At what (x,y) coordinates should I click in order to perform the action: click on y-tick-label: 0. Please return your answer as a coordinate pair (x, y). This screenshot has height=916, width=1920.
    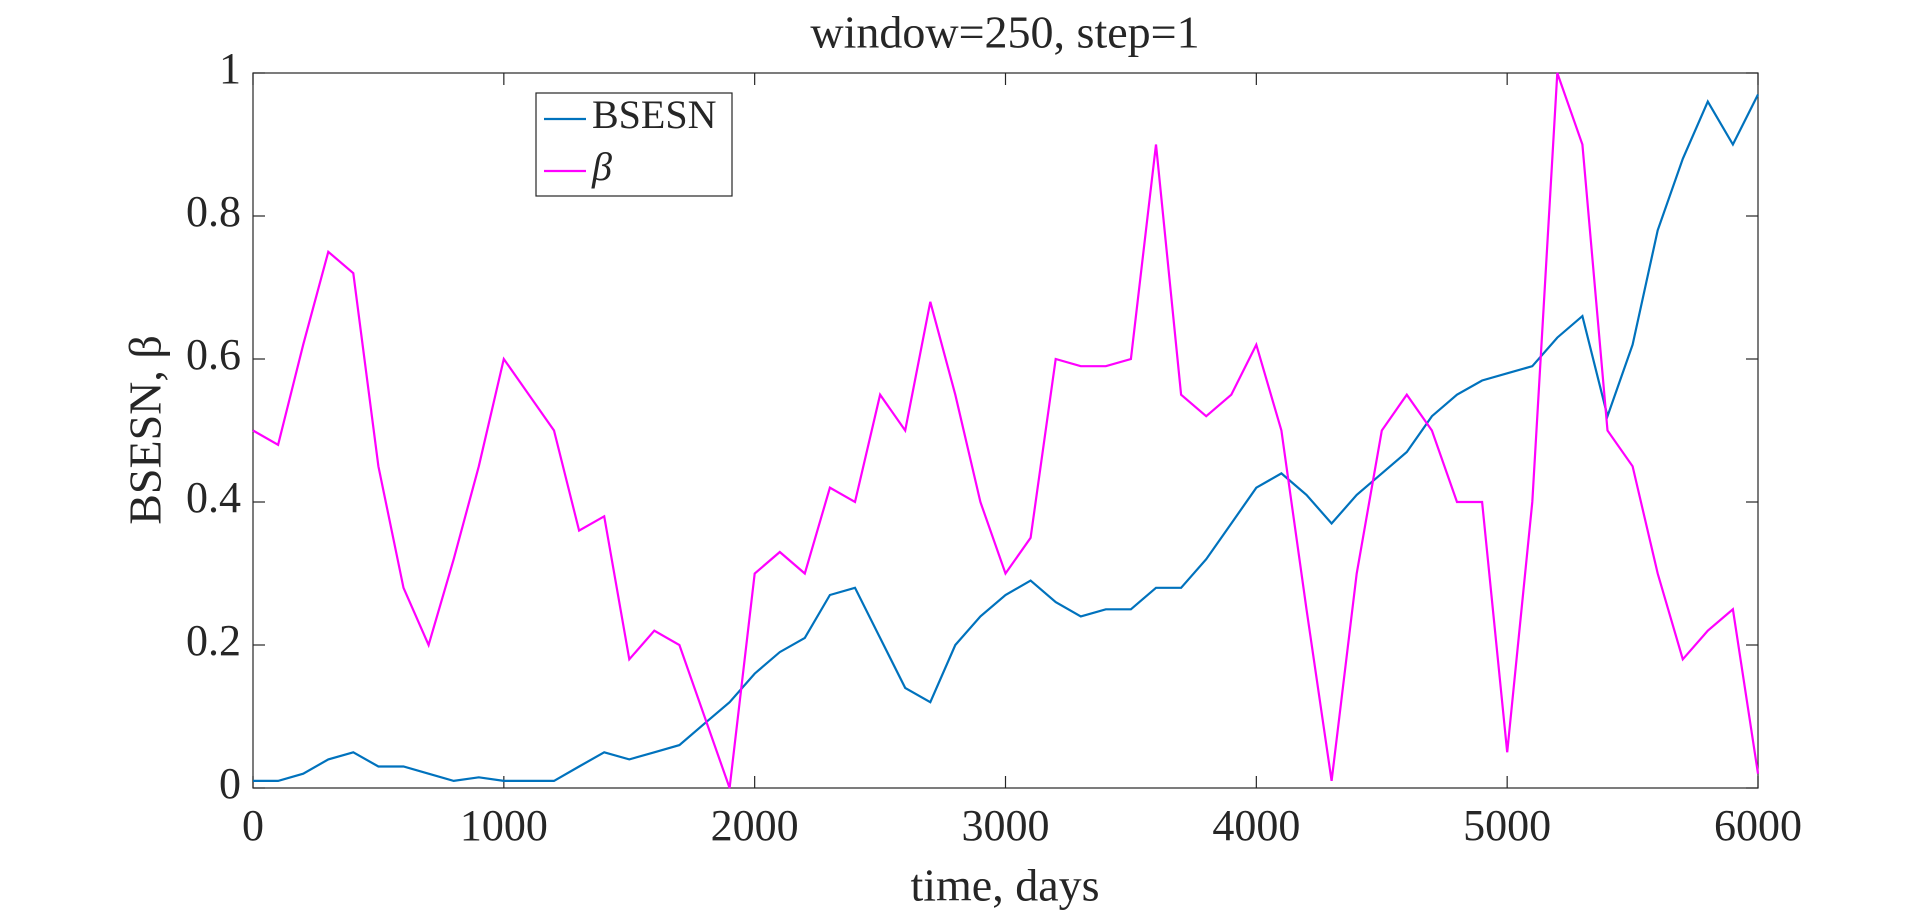
    Looking at the image, I should click on (230, 783).